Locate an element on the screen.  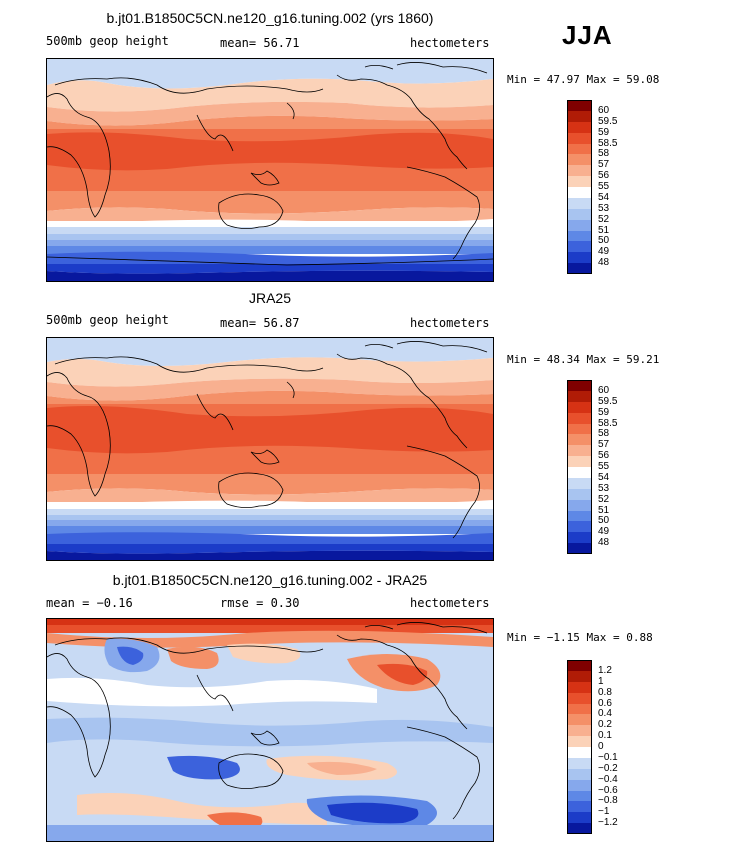
panel1-colorbar-tick-label: 50 is located at coordinates (604, 241).